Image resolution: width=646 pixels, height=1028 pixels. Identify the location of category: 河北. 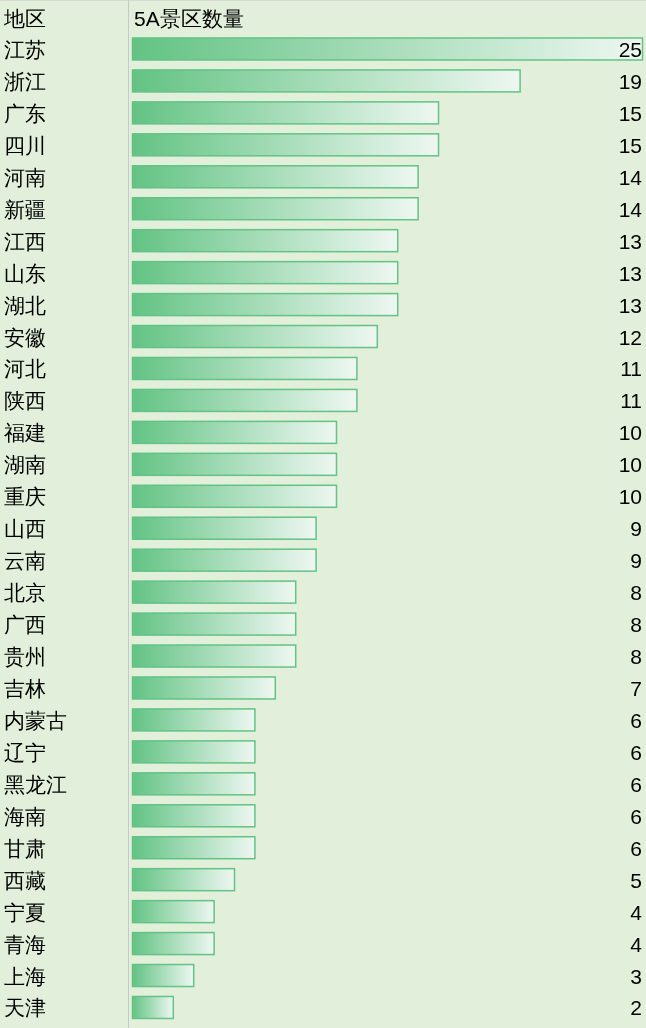
(25, 369).